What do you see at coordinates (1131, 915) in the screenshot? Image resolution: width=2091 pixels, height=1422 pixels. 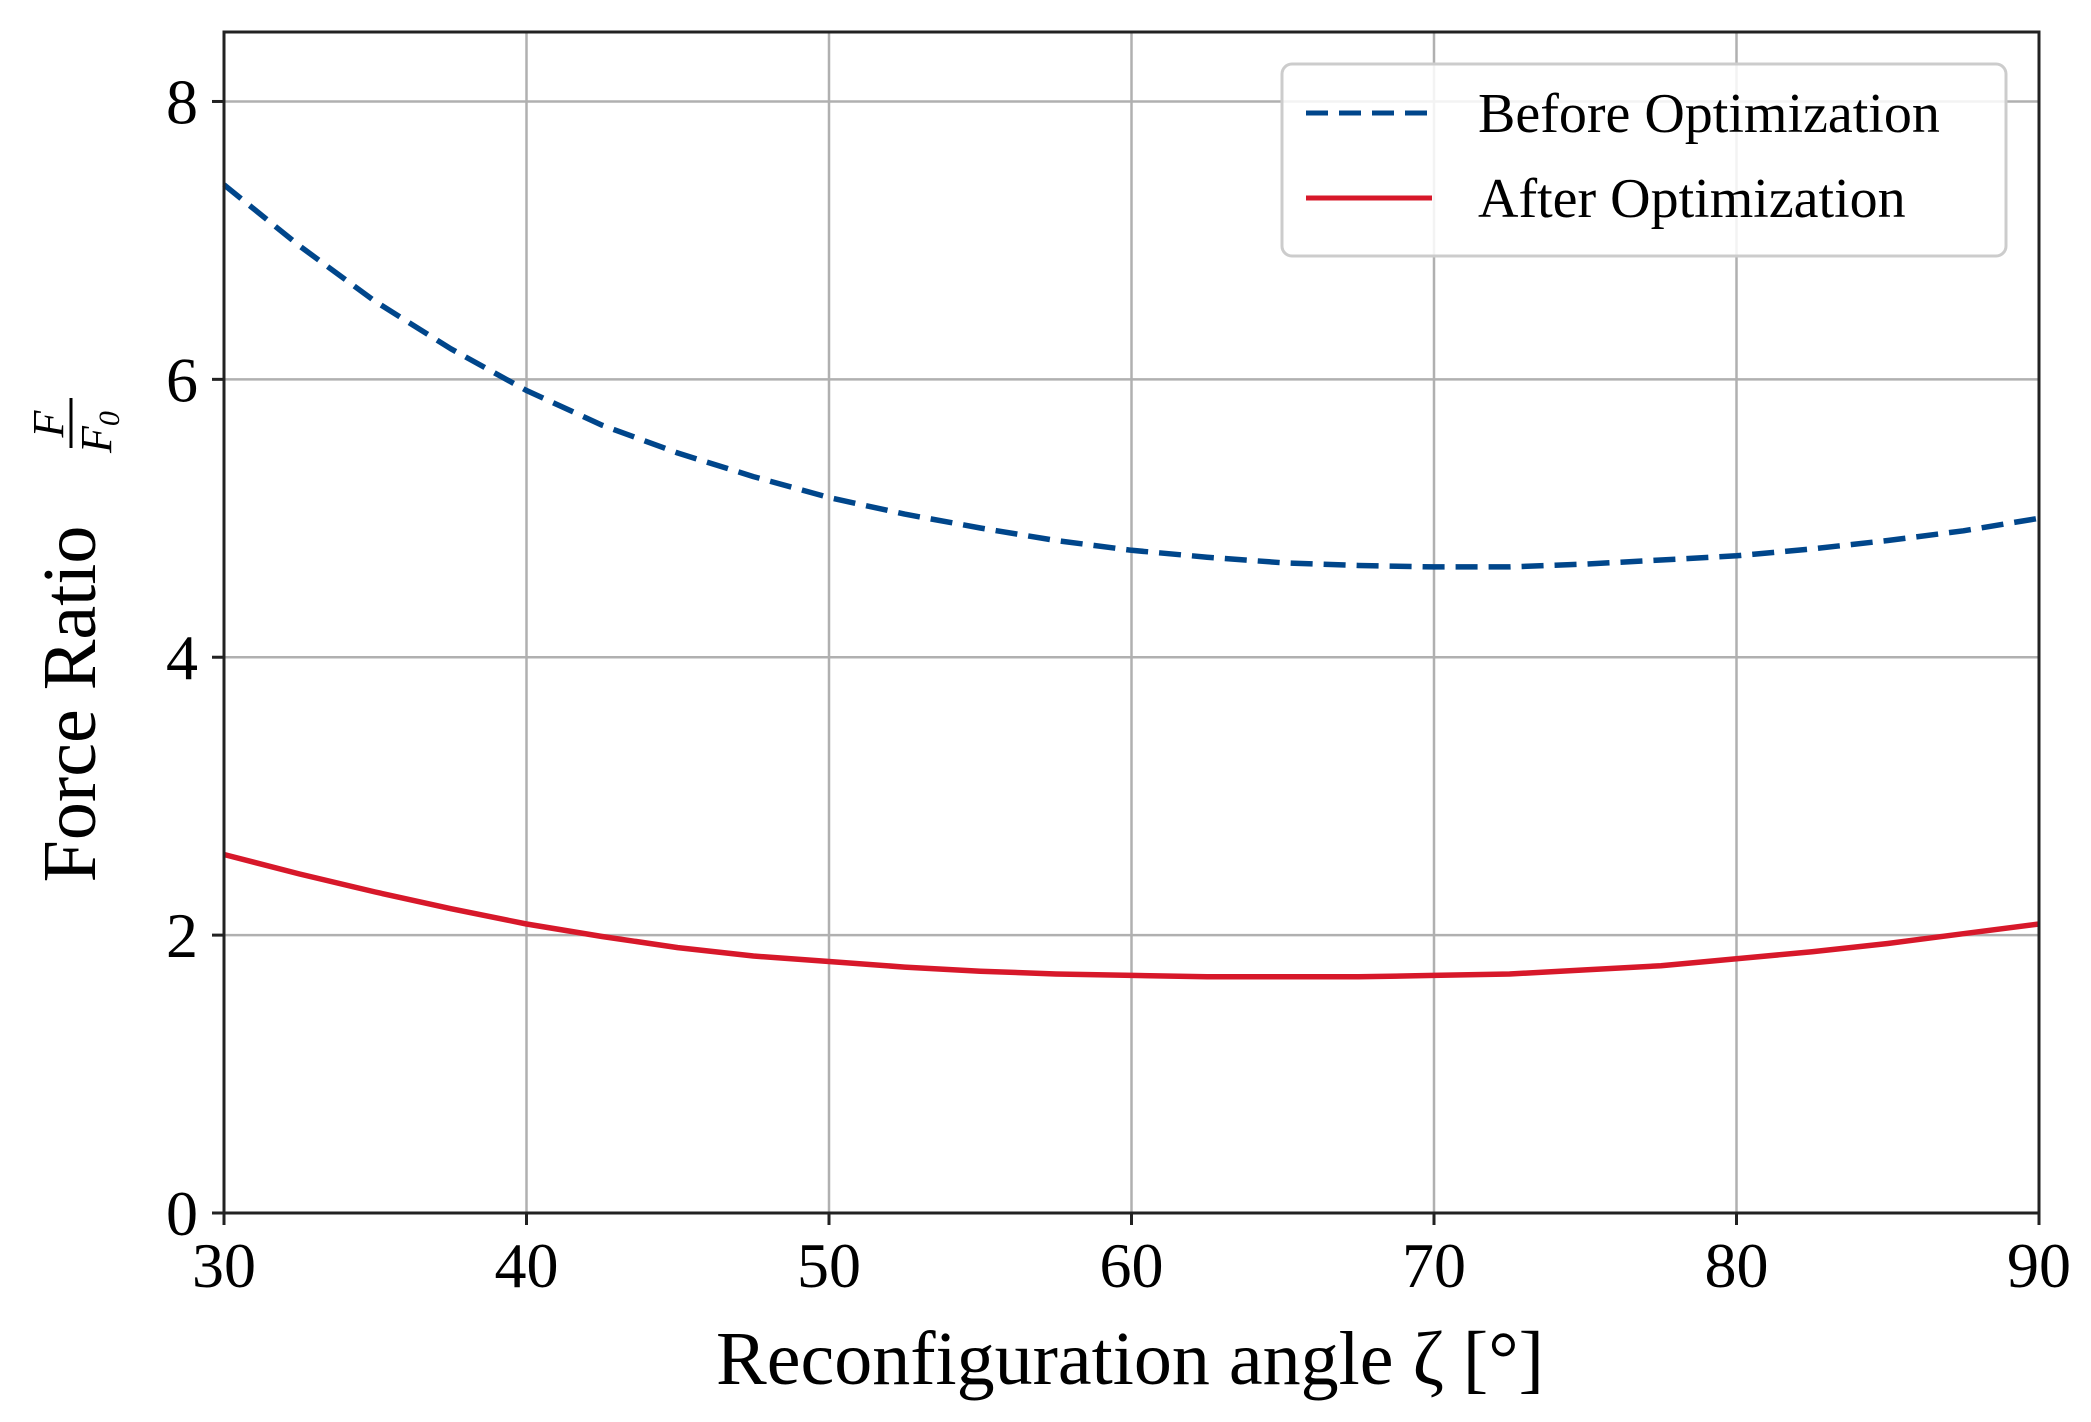 I see `series-line-after-optimization` at bounding box center [1131, 915].